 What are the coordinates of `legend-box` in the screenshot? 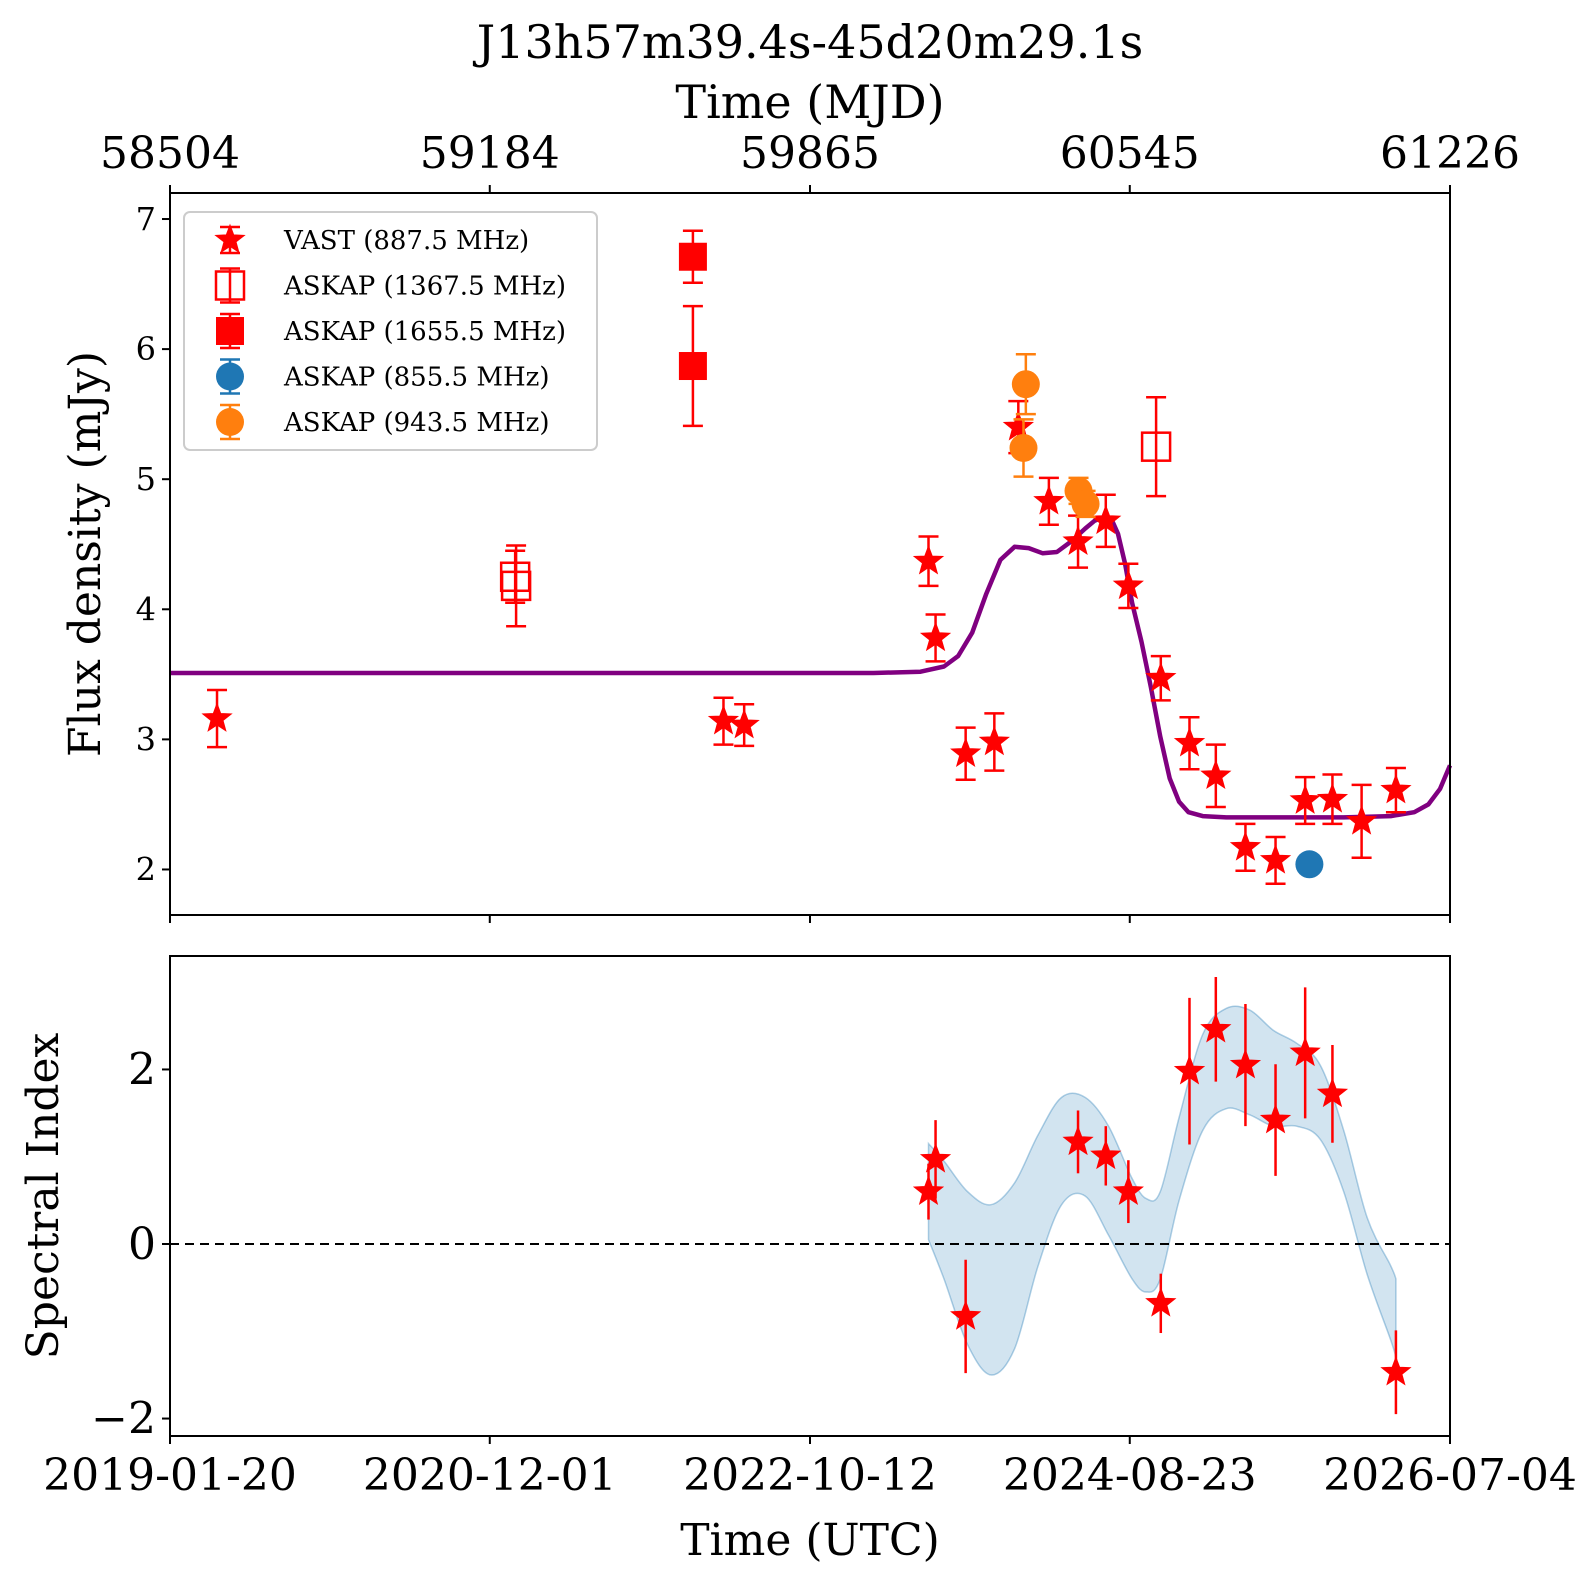 It's located at (390, 331).